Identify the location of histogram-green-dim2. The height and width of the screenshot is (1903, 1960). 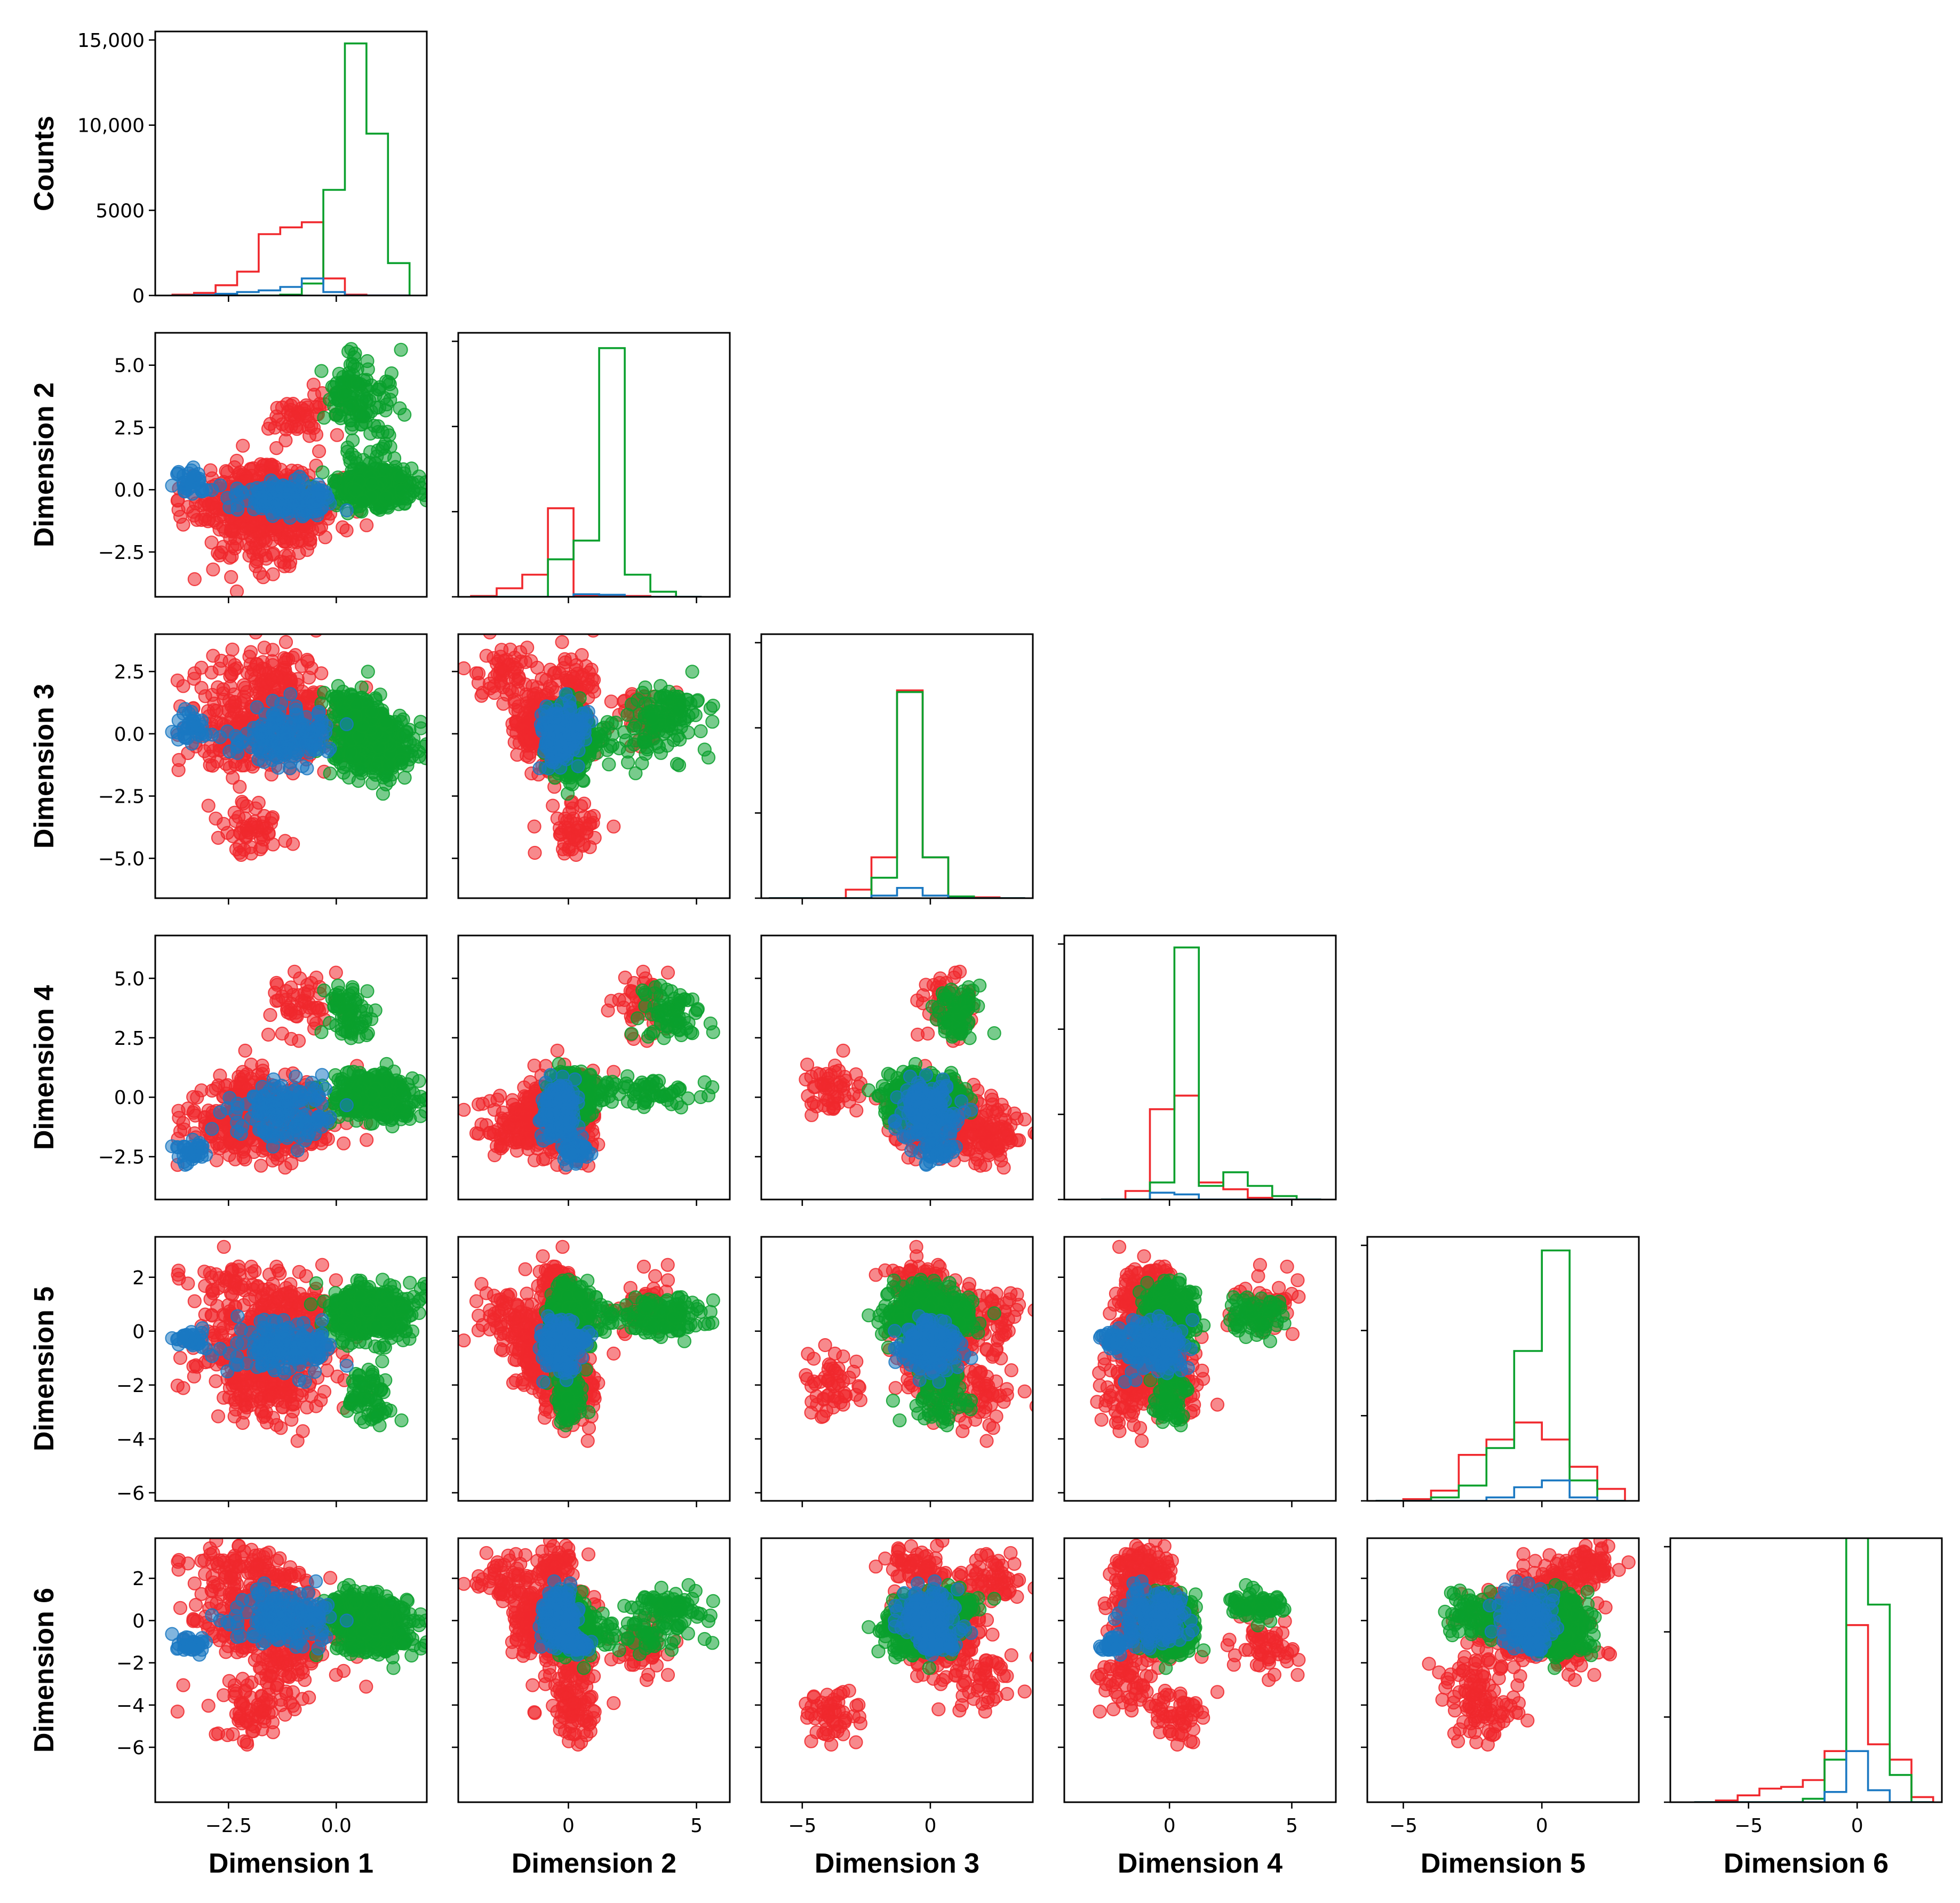
(586, 472).